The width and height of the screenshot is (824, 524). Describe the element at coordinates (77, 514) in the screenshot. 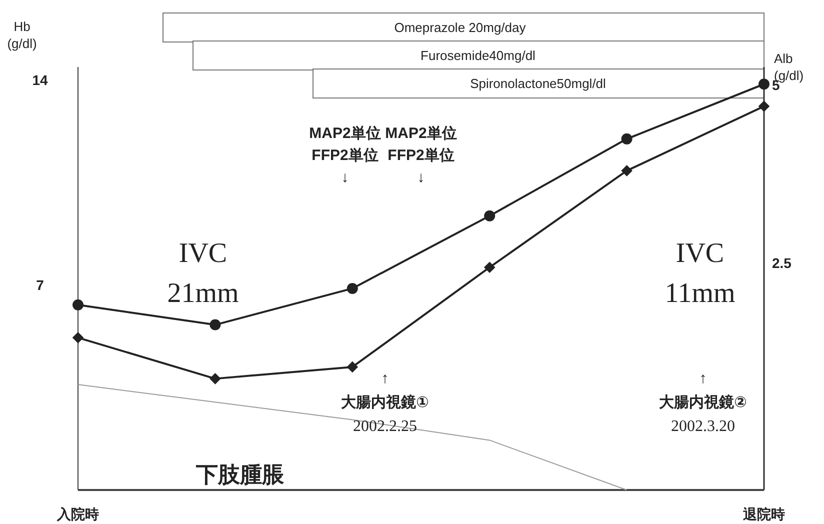

I see `x-tick-label: 入院時` at that location.